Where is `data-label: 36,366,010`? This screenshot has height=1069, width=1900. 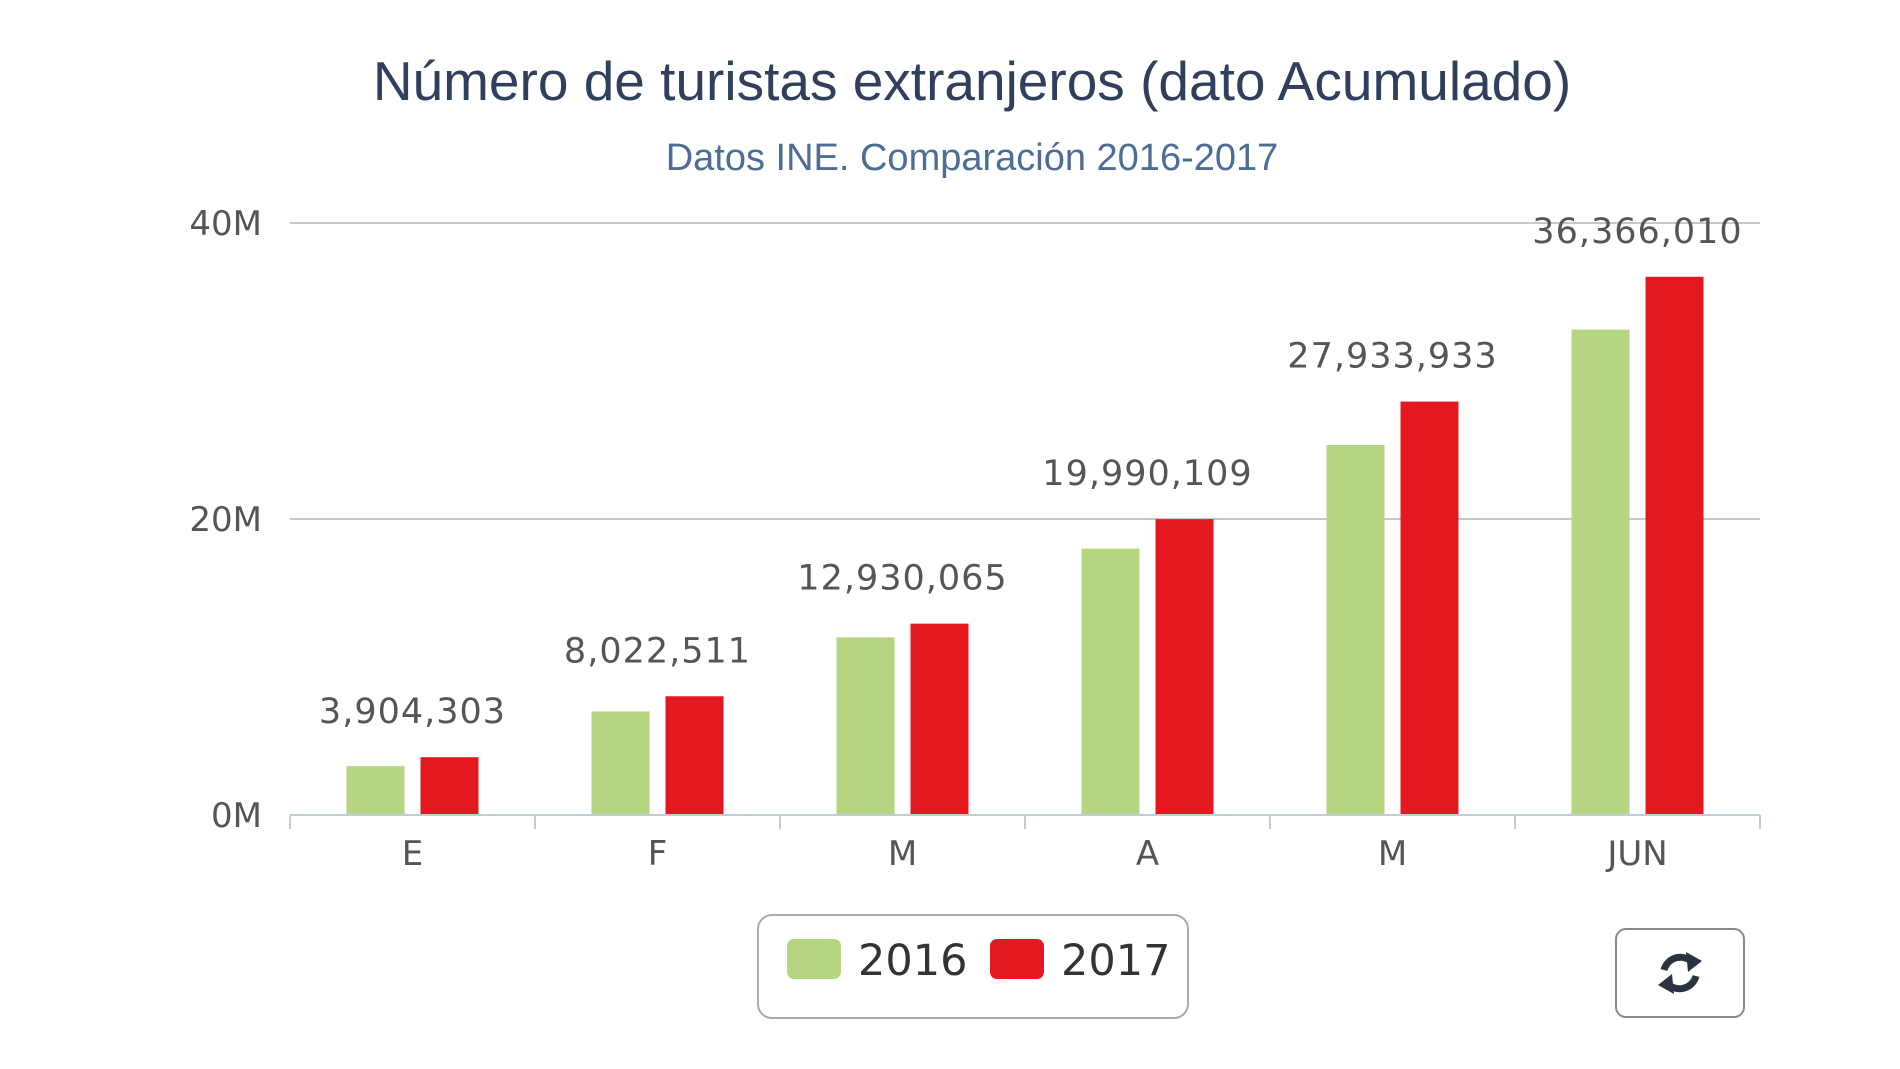
data-label: 36,366,010 is located at coordinates (1637, 232).